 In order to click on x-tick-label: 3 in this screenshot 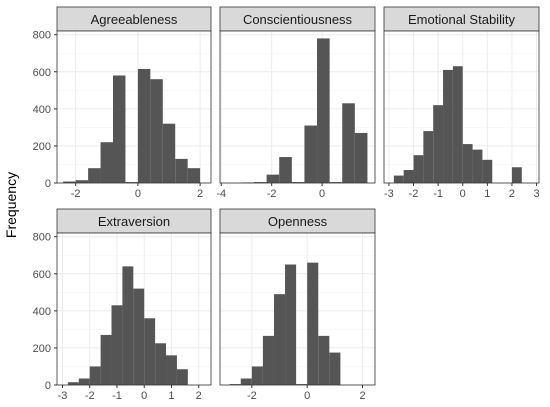, I will do `click(536, 194)`.